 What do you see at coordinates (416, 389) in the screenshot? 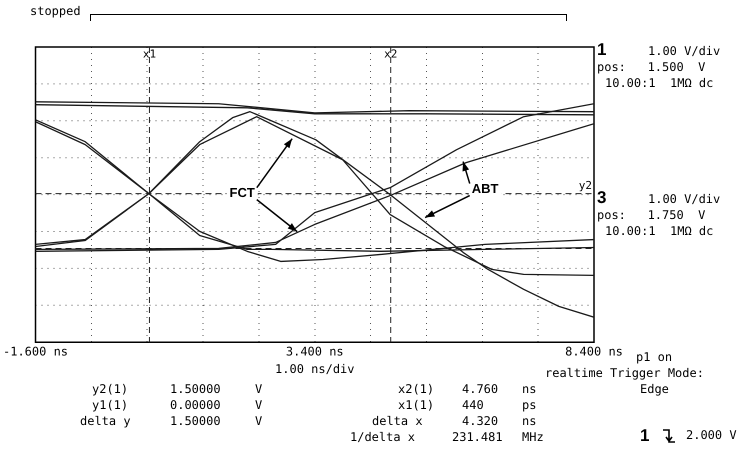
I see `text: x2(1)` at bounding box center [416, 389].